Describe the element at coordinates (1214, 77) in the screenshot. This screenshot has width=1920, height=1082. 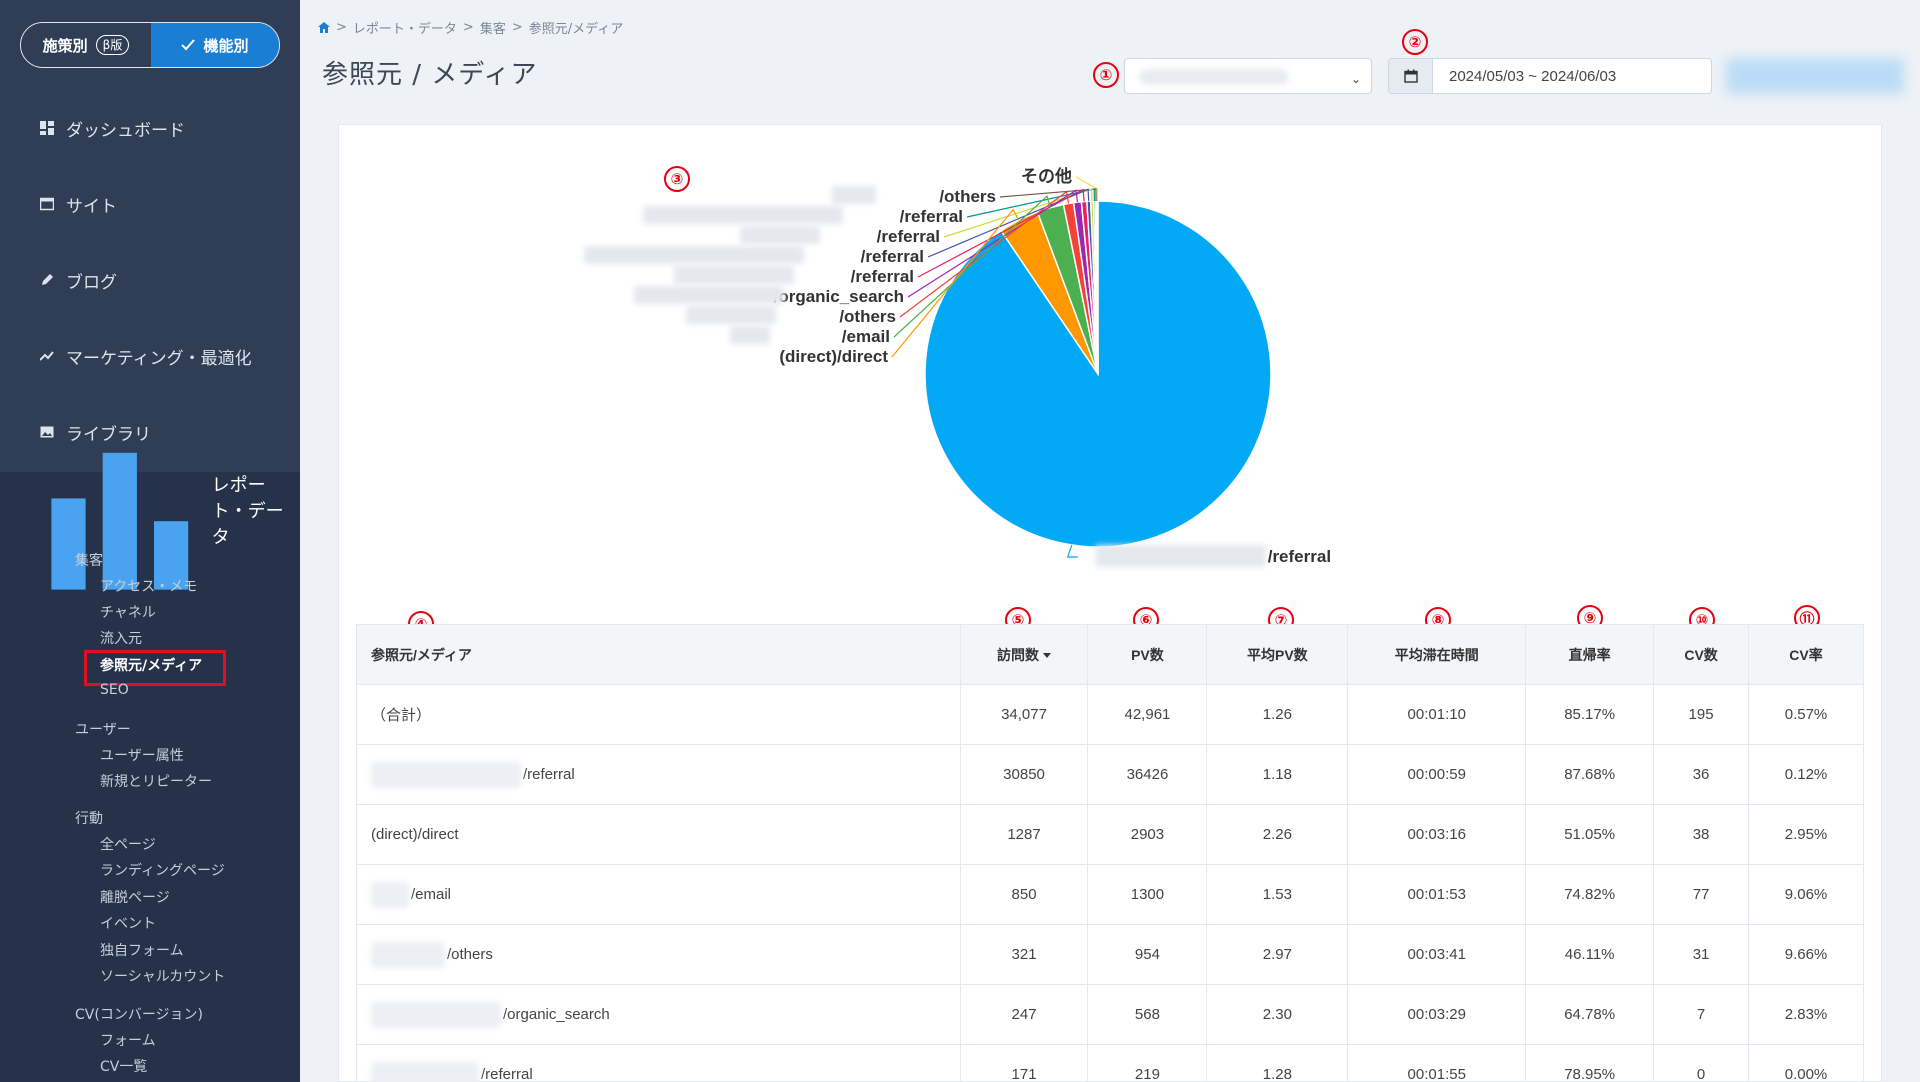
I see `site-select-value` at that location.